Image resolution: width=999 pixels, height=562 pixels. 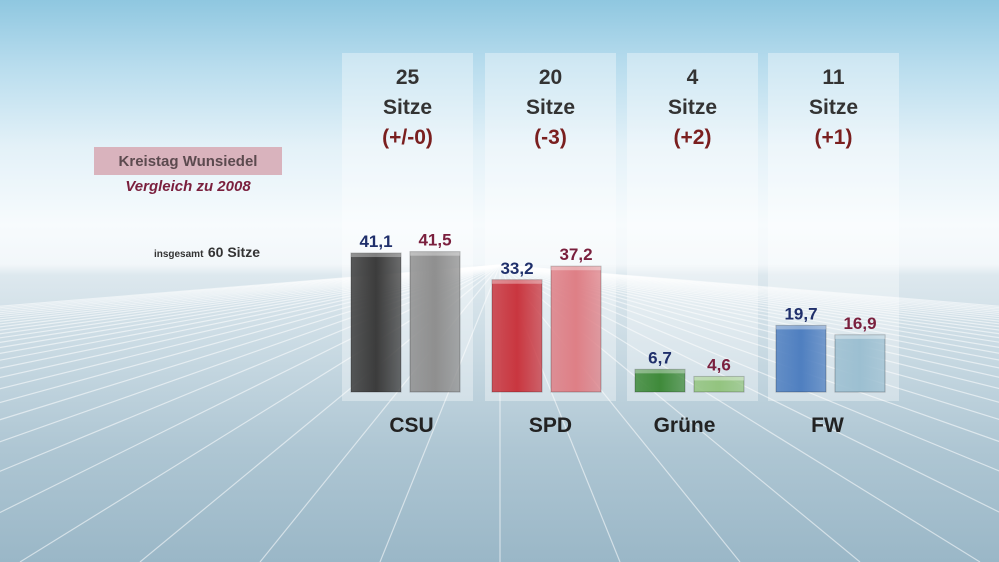 I want to click on seats-count: 25, so click(x=407, y=77).